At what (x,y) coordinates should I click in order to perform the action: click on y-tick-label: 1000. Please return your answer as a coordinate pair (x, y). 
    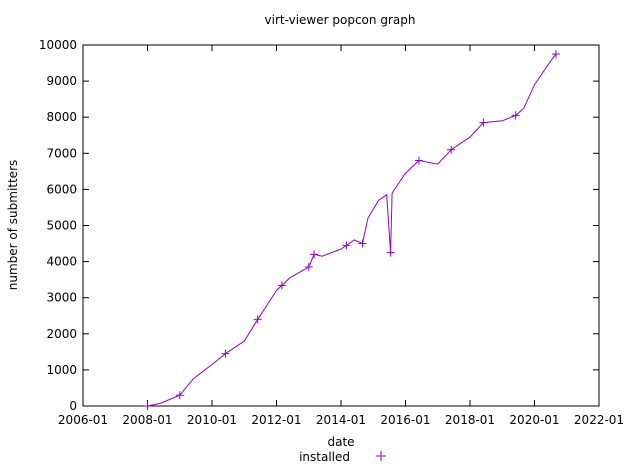
    Looking at the image, I should click on (61, 370).